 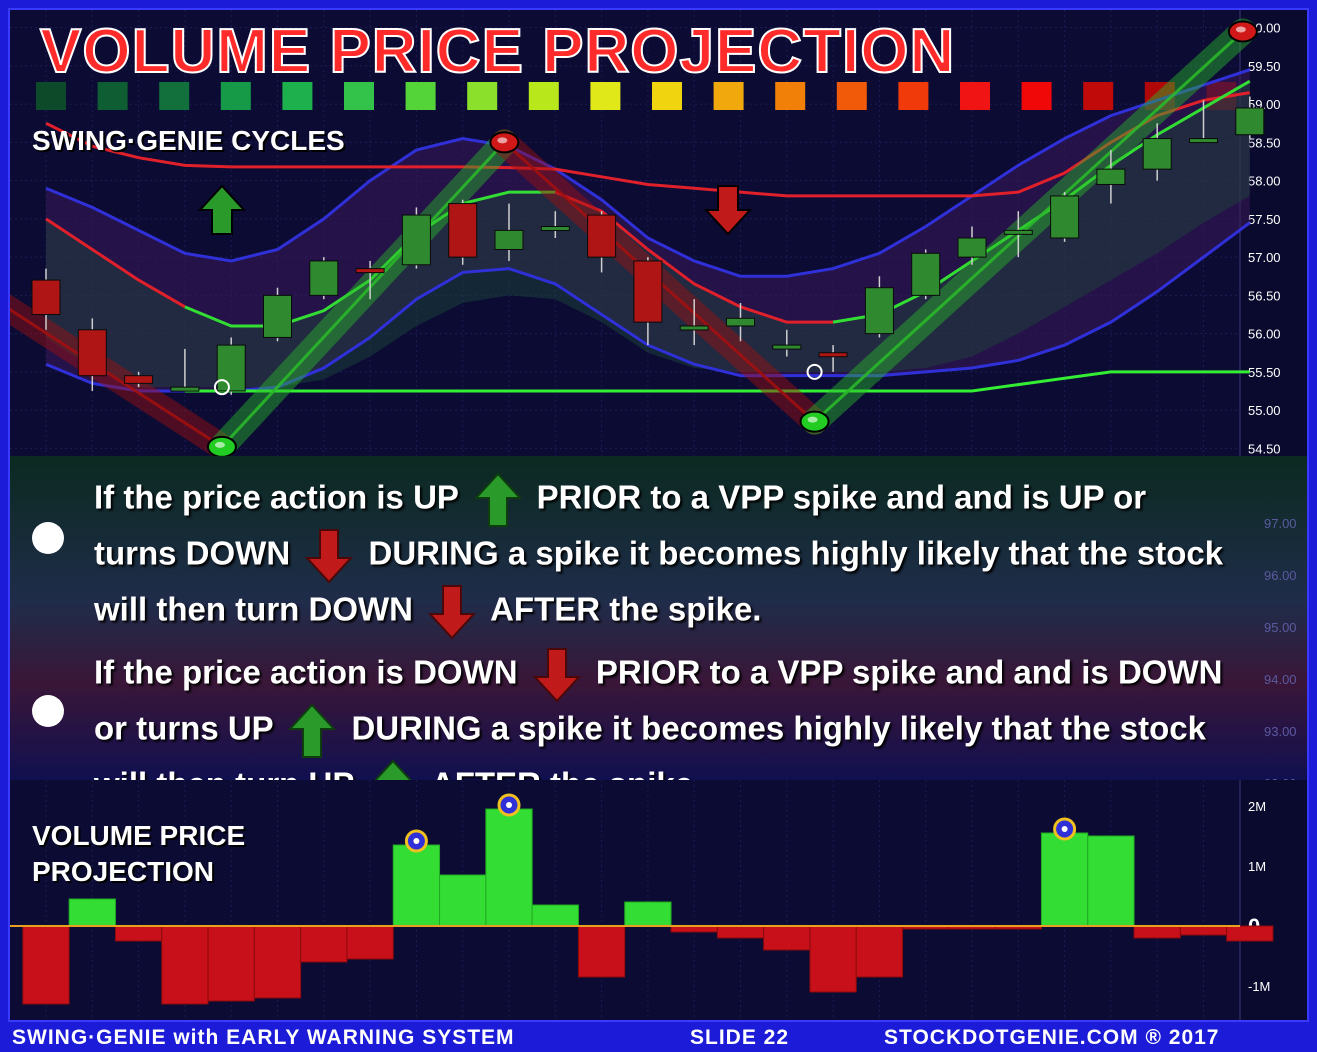 What do you see at coordinates (1052, 1037) in the screenshot?
I see `footer-copyright: STOCKDOTGENIE.COM ® 2017` at bounding box center [1052, 1037].